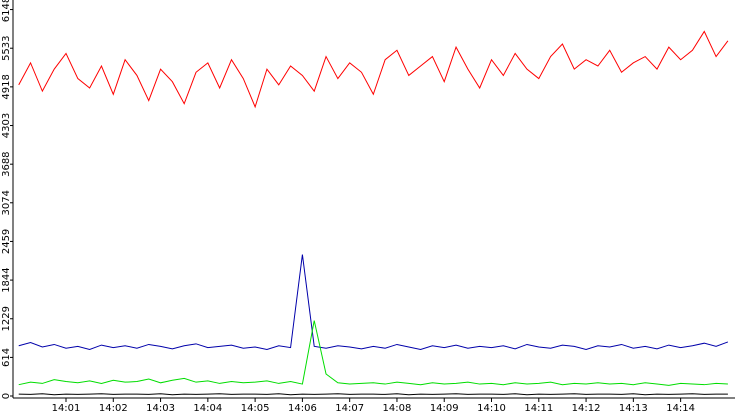  Describe the element at coordinates (349, 408) in the screenshot. I see `x-tick-label: 14:07` at that location.